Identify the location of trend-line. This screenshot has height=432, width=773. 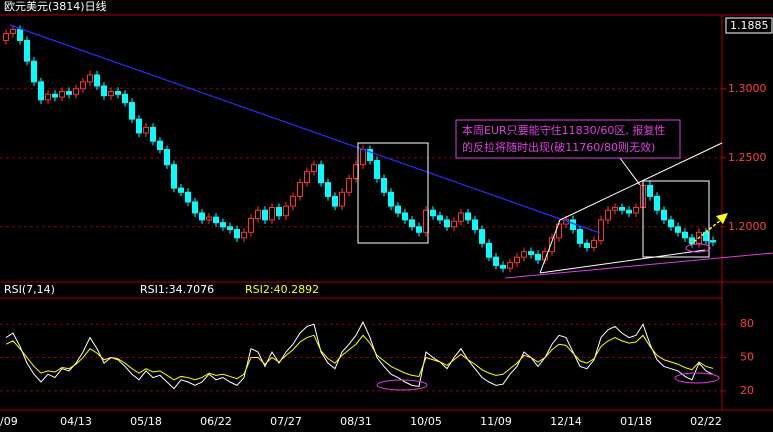
(638, 265).